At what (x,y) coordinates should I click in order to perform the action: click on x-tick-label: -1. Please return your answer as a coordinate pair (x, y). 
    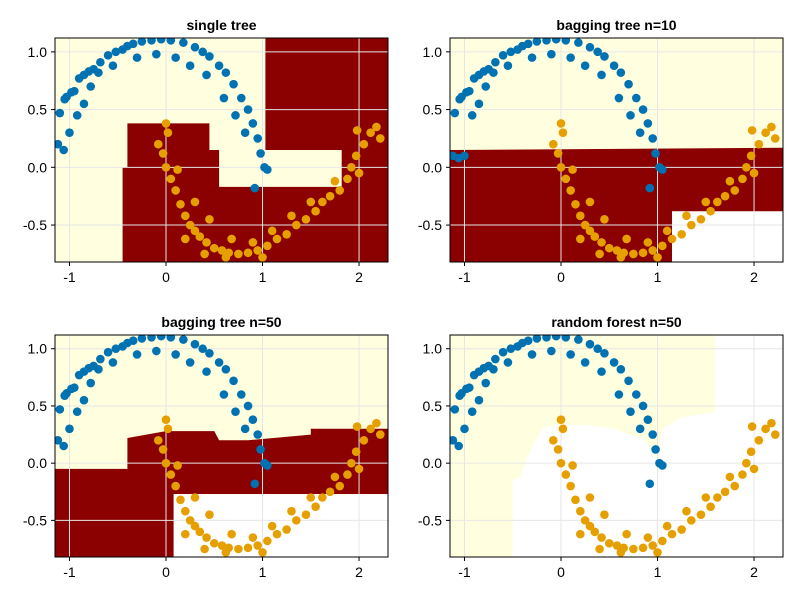
    Looking at the image, I should click on (69, 277).